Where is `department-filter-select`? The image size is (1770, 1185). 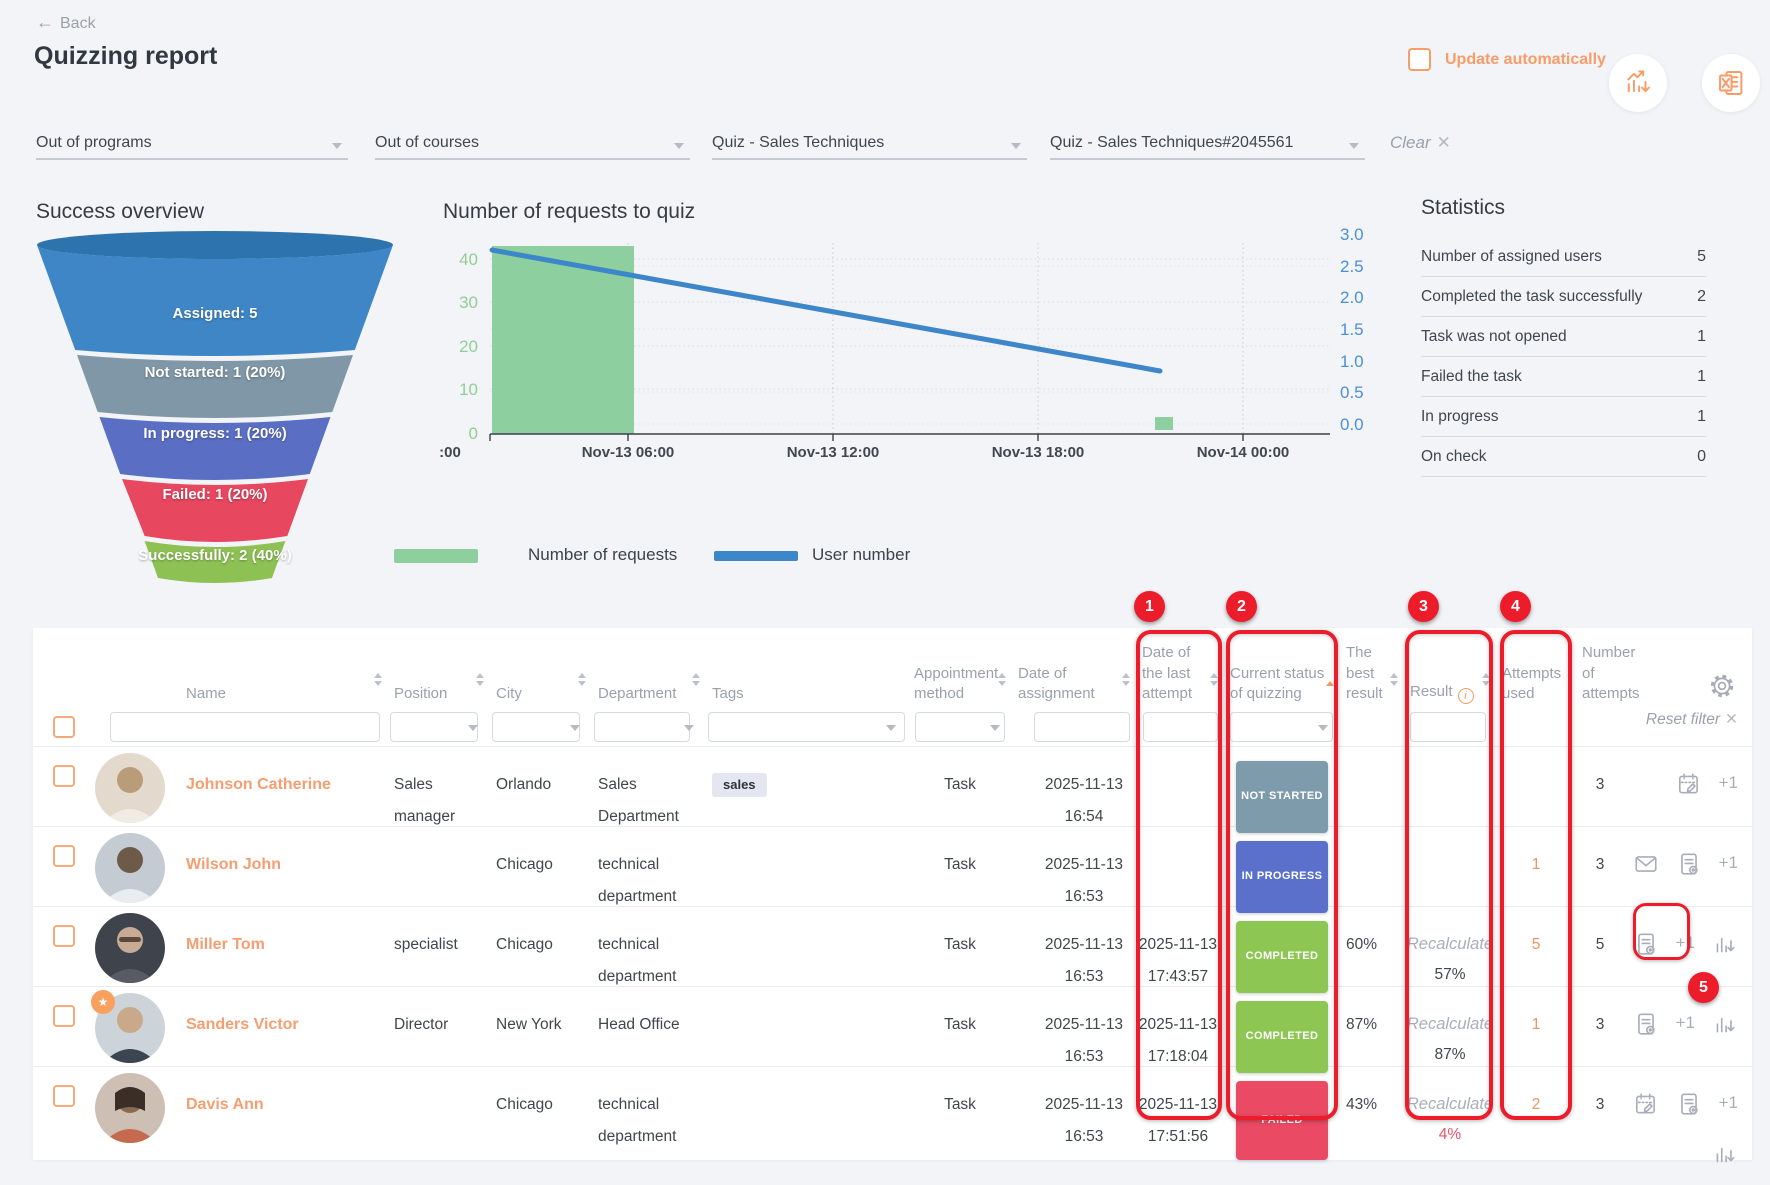 department-filter-select is located at coordinates (649, 727).